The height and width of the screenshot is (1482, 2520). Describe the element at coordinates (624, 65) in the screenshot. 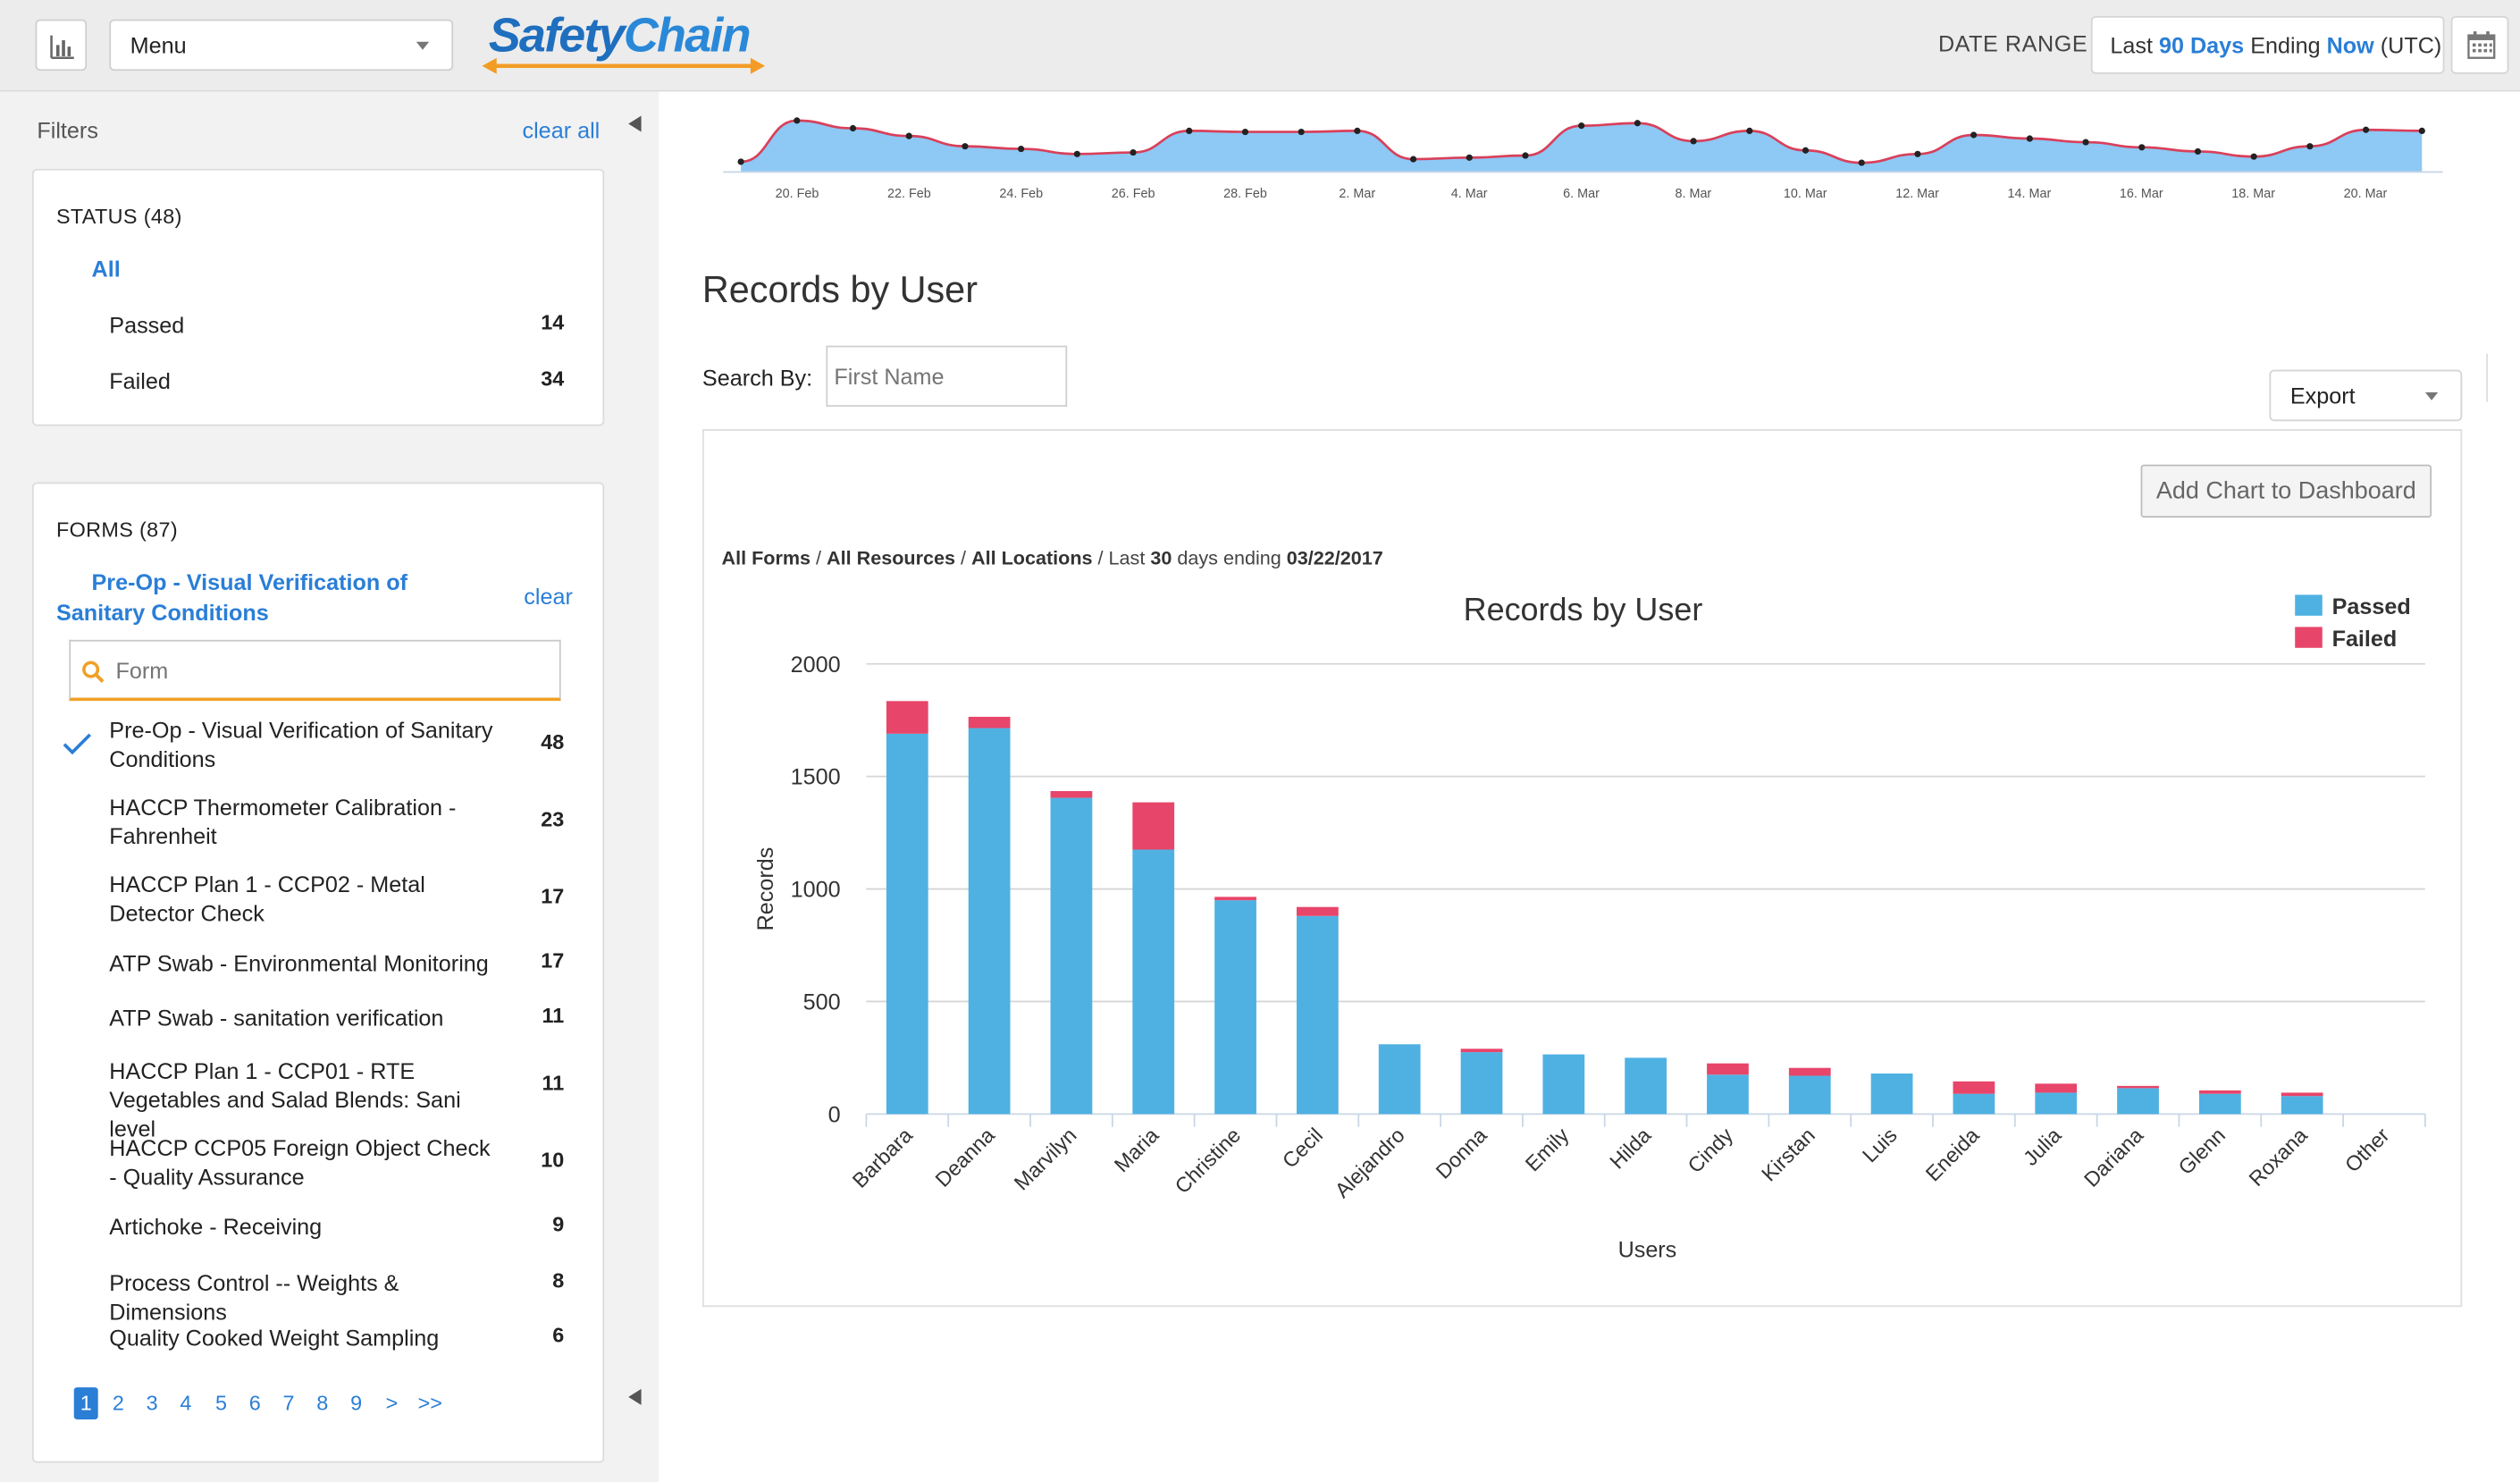

I see `logo-swoosh-icon` at that location.